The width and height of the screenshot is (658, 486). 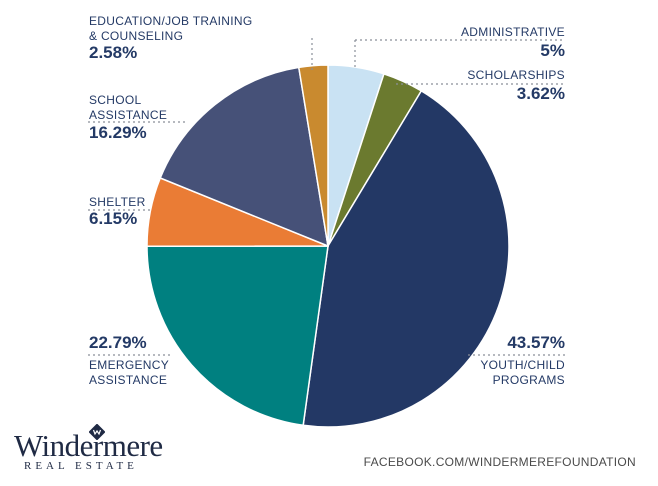 I want to click on label-school-line1: SCHOOL, so click(x=115, y=100).